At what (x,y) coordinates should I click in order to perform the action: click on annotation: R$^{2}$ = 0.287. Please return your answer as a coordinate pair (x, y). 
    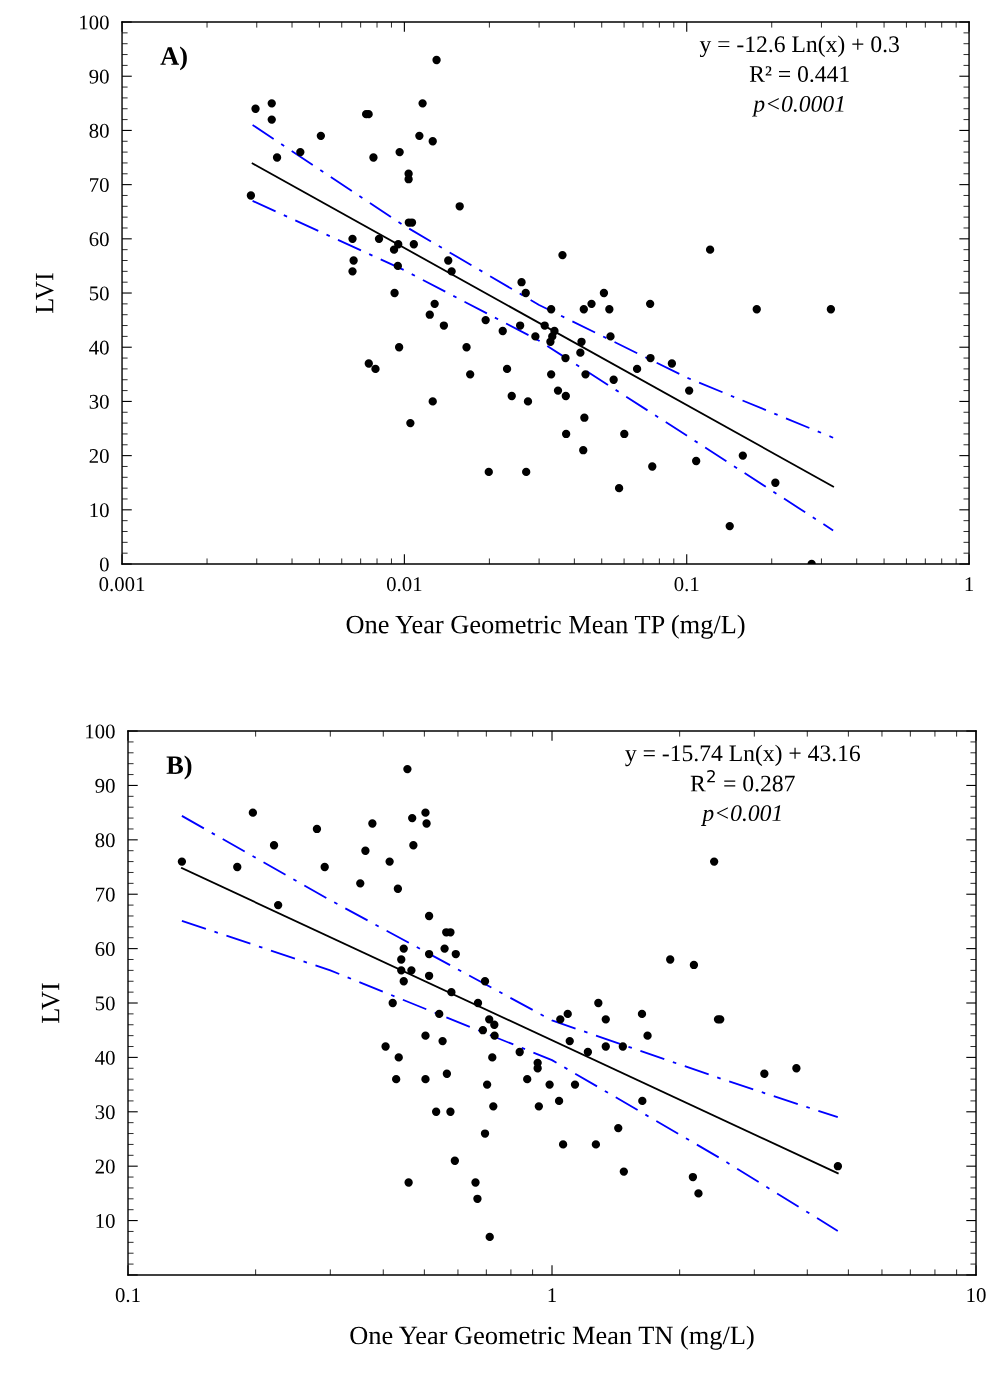
    Looking at the image, I should click on (742, 781).